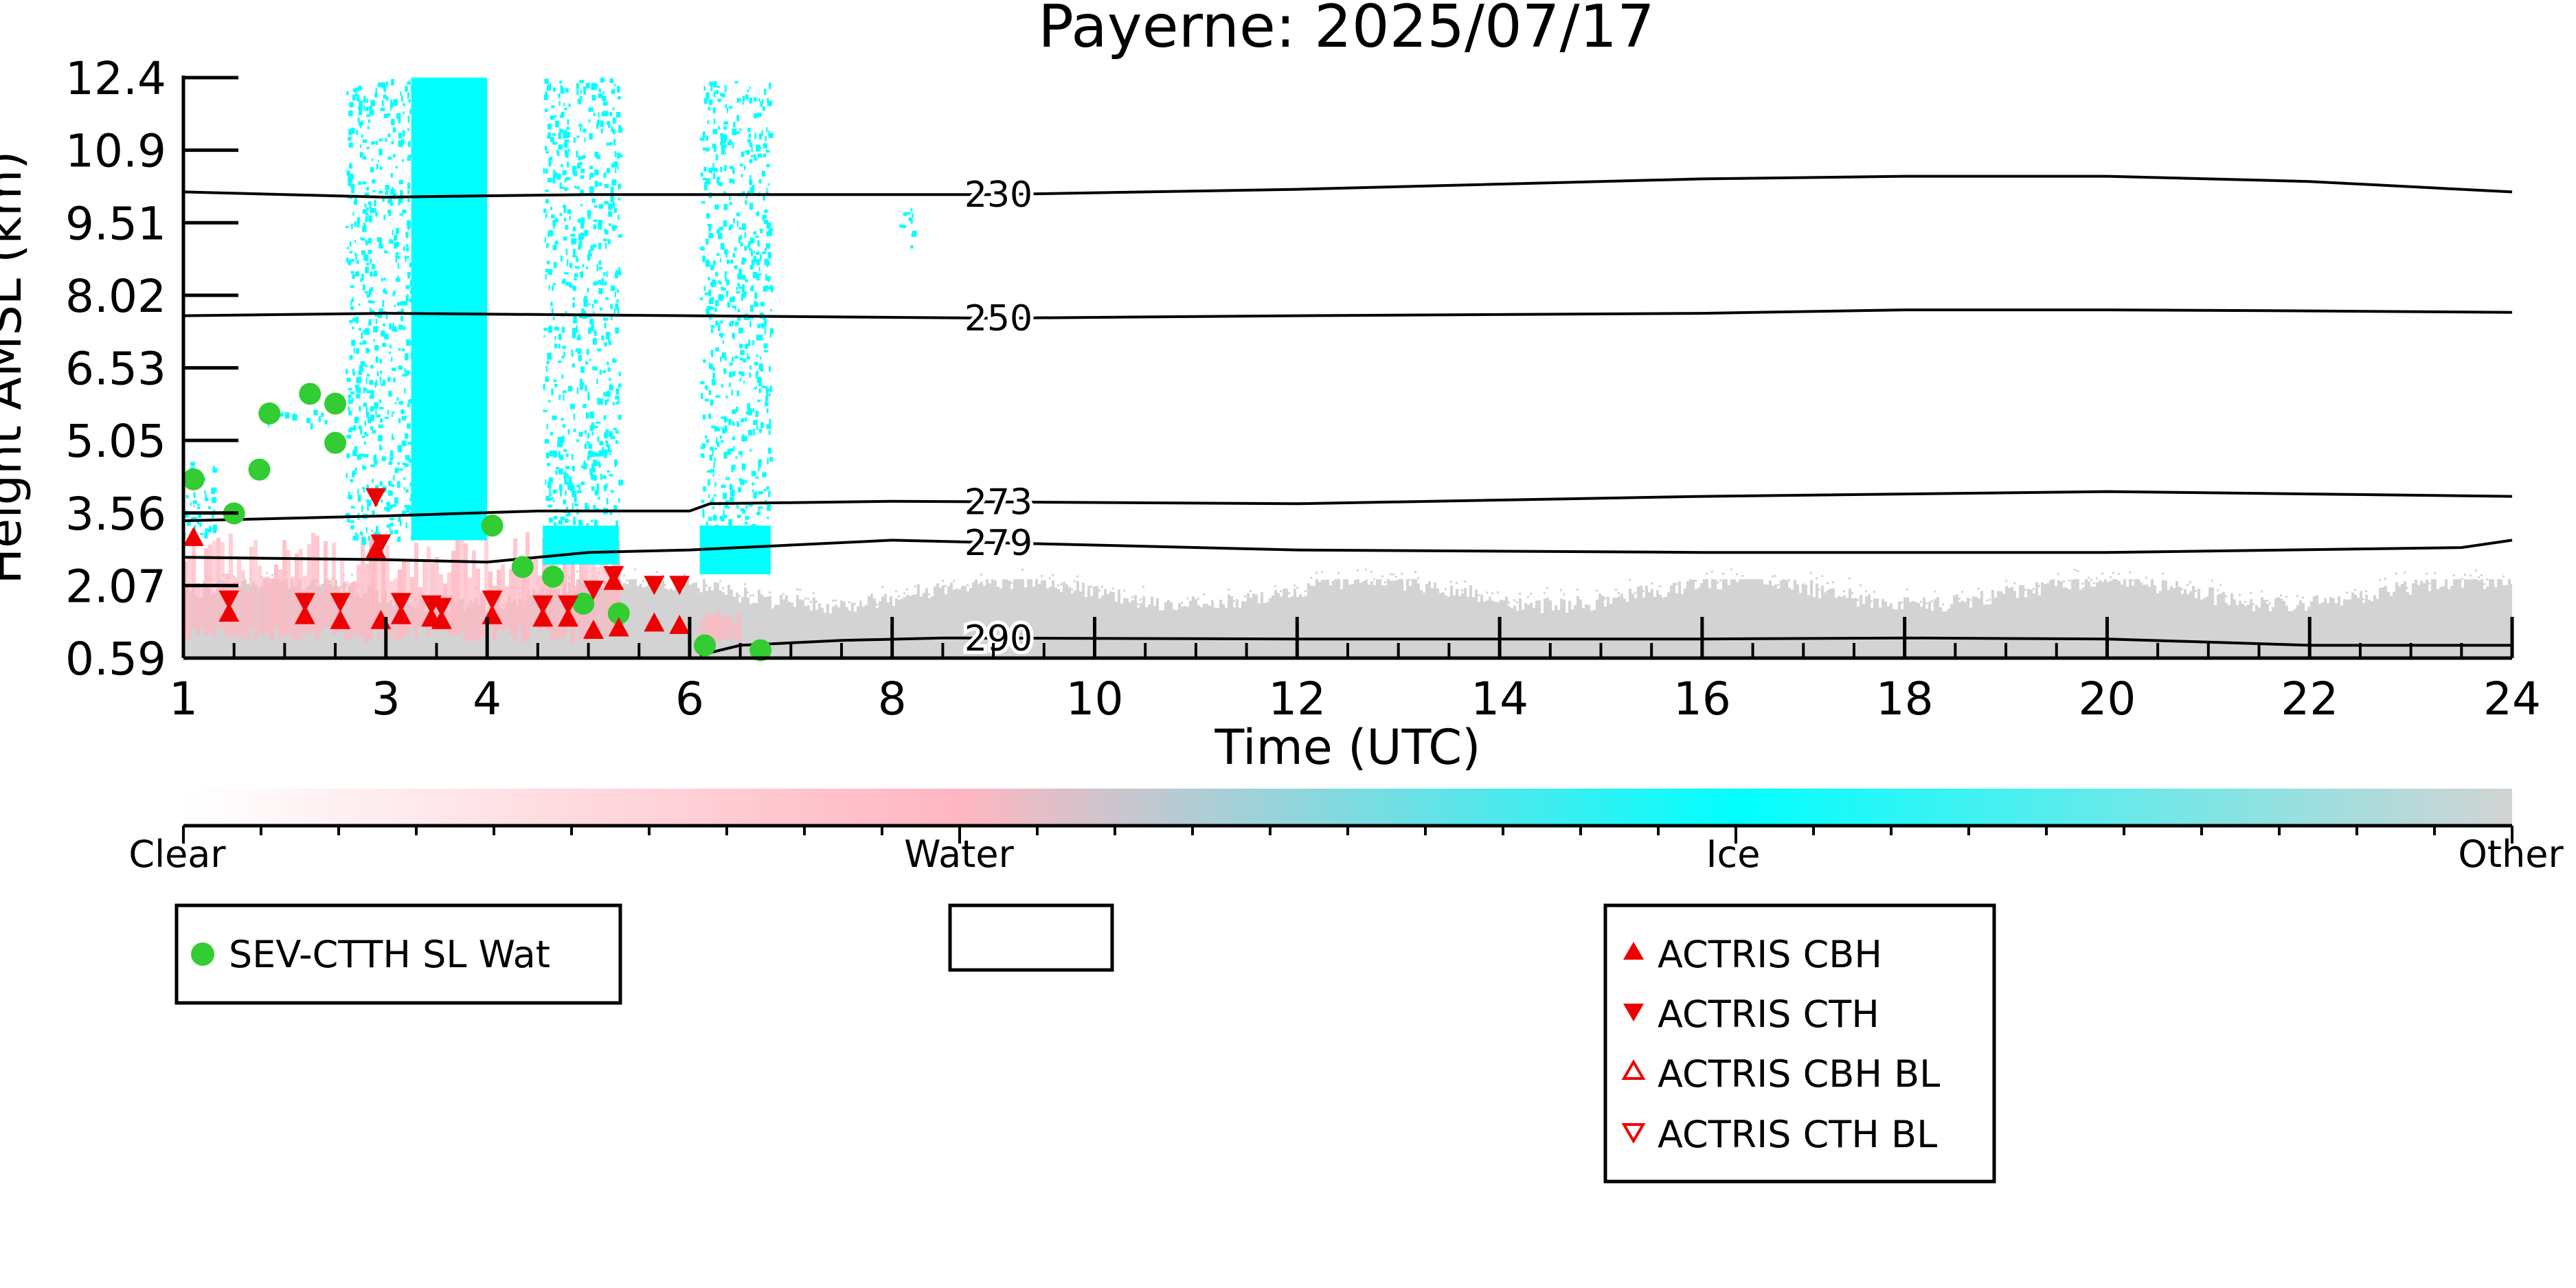  I want to click on x-tick-label: 16, so click(1702, 699).